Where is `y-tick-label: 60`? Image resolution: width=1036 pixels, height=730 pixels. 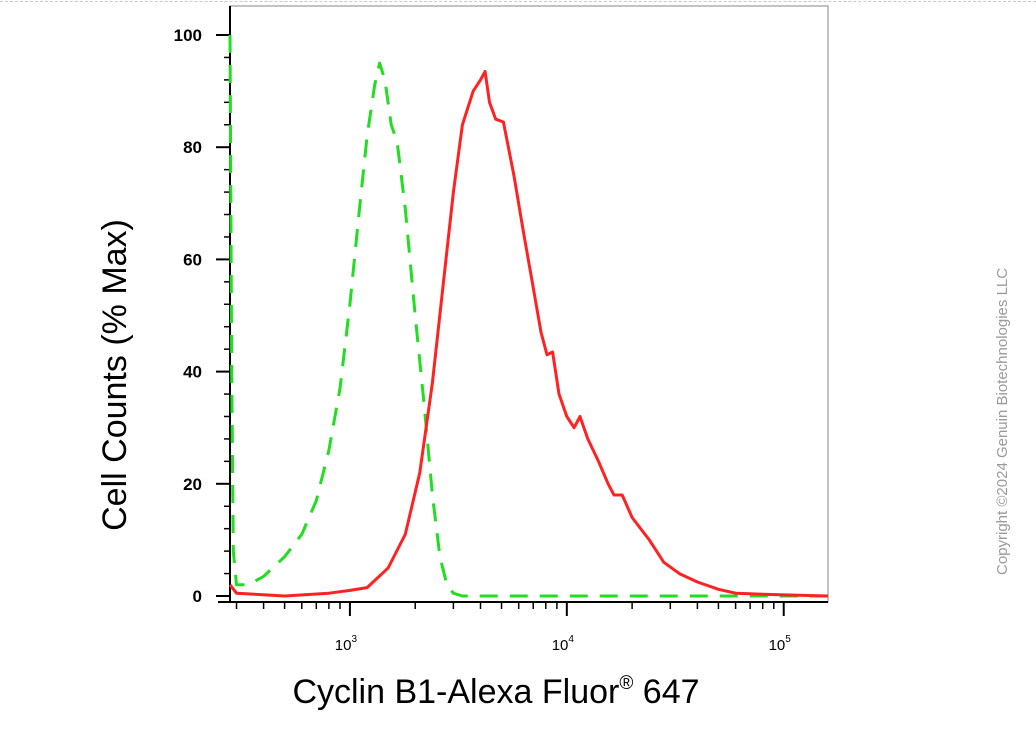 y-tick-label: 60 is located at coordinates (192, 259).